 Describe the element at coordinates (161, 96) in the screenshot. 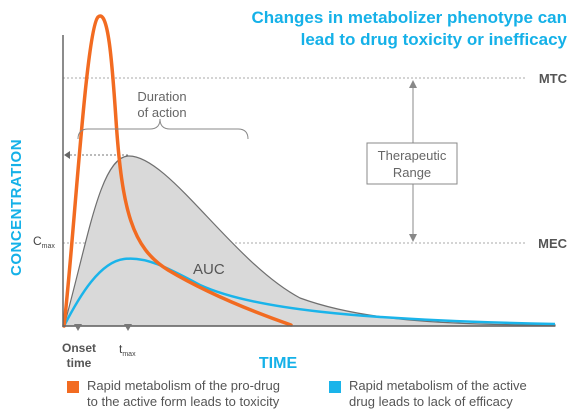

I see `duration-label-1: Duration` at that location.